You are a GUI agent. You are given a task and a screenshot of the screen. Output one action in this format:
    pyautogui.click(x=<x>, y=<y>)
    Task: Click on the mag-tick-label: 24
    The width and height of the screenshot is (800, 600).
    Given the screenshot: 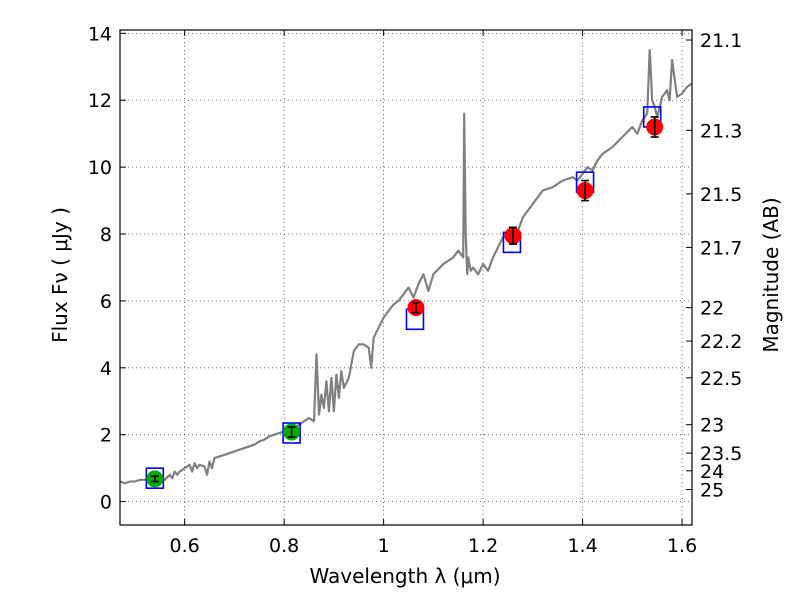 What is the action you would take?
    pyautogui.click(x=712, y=472)
    